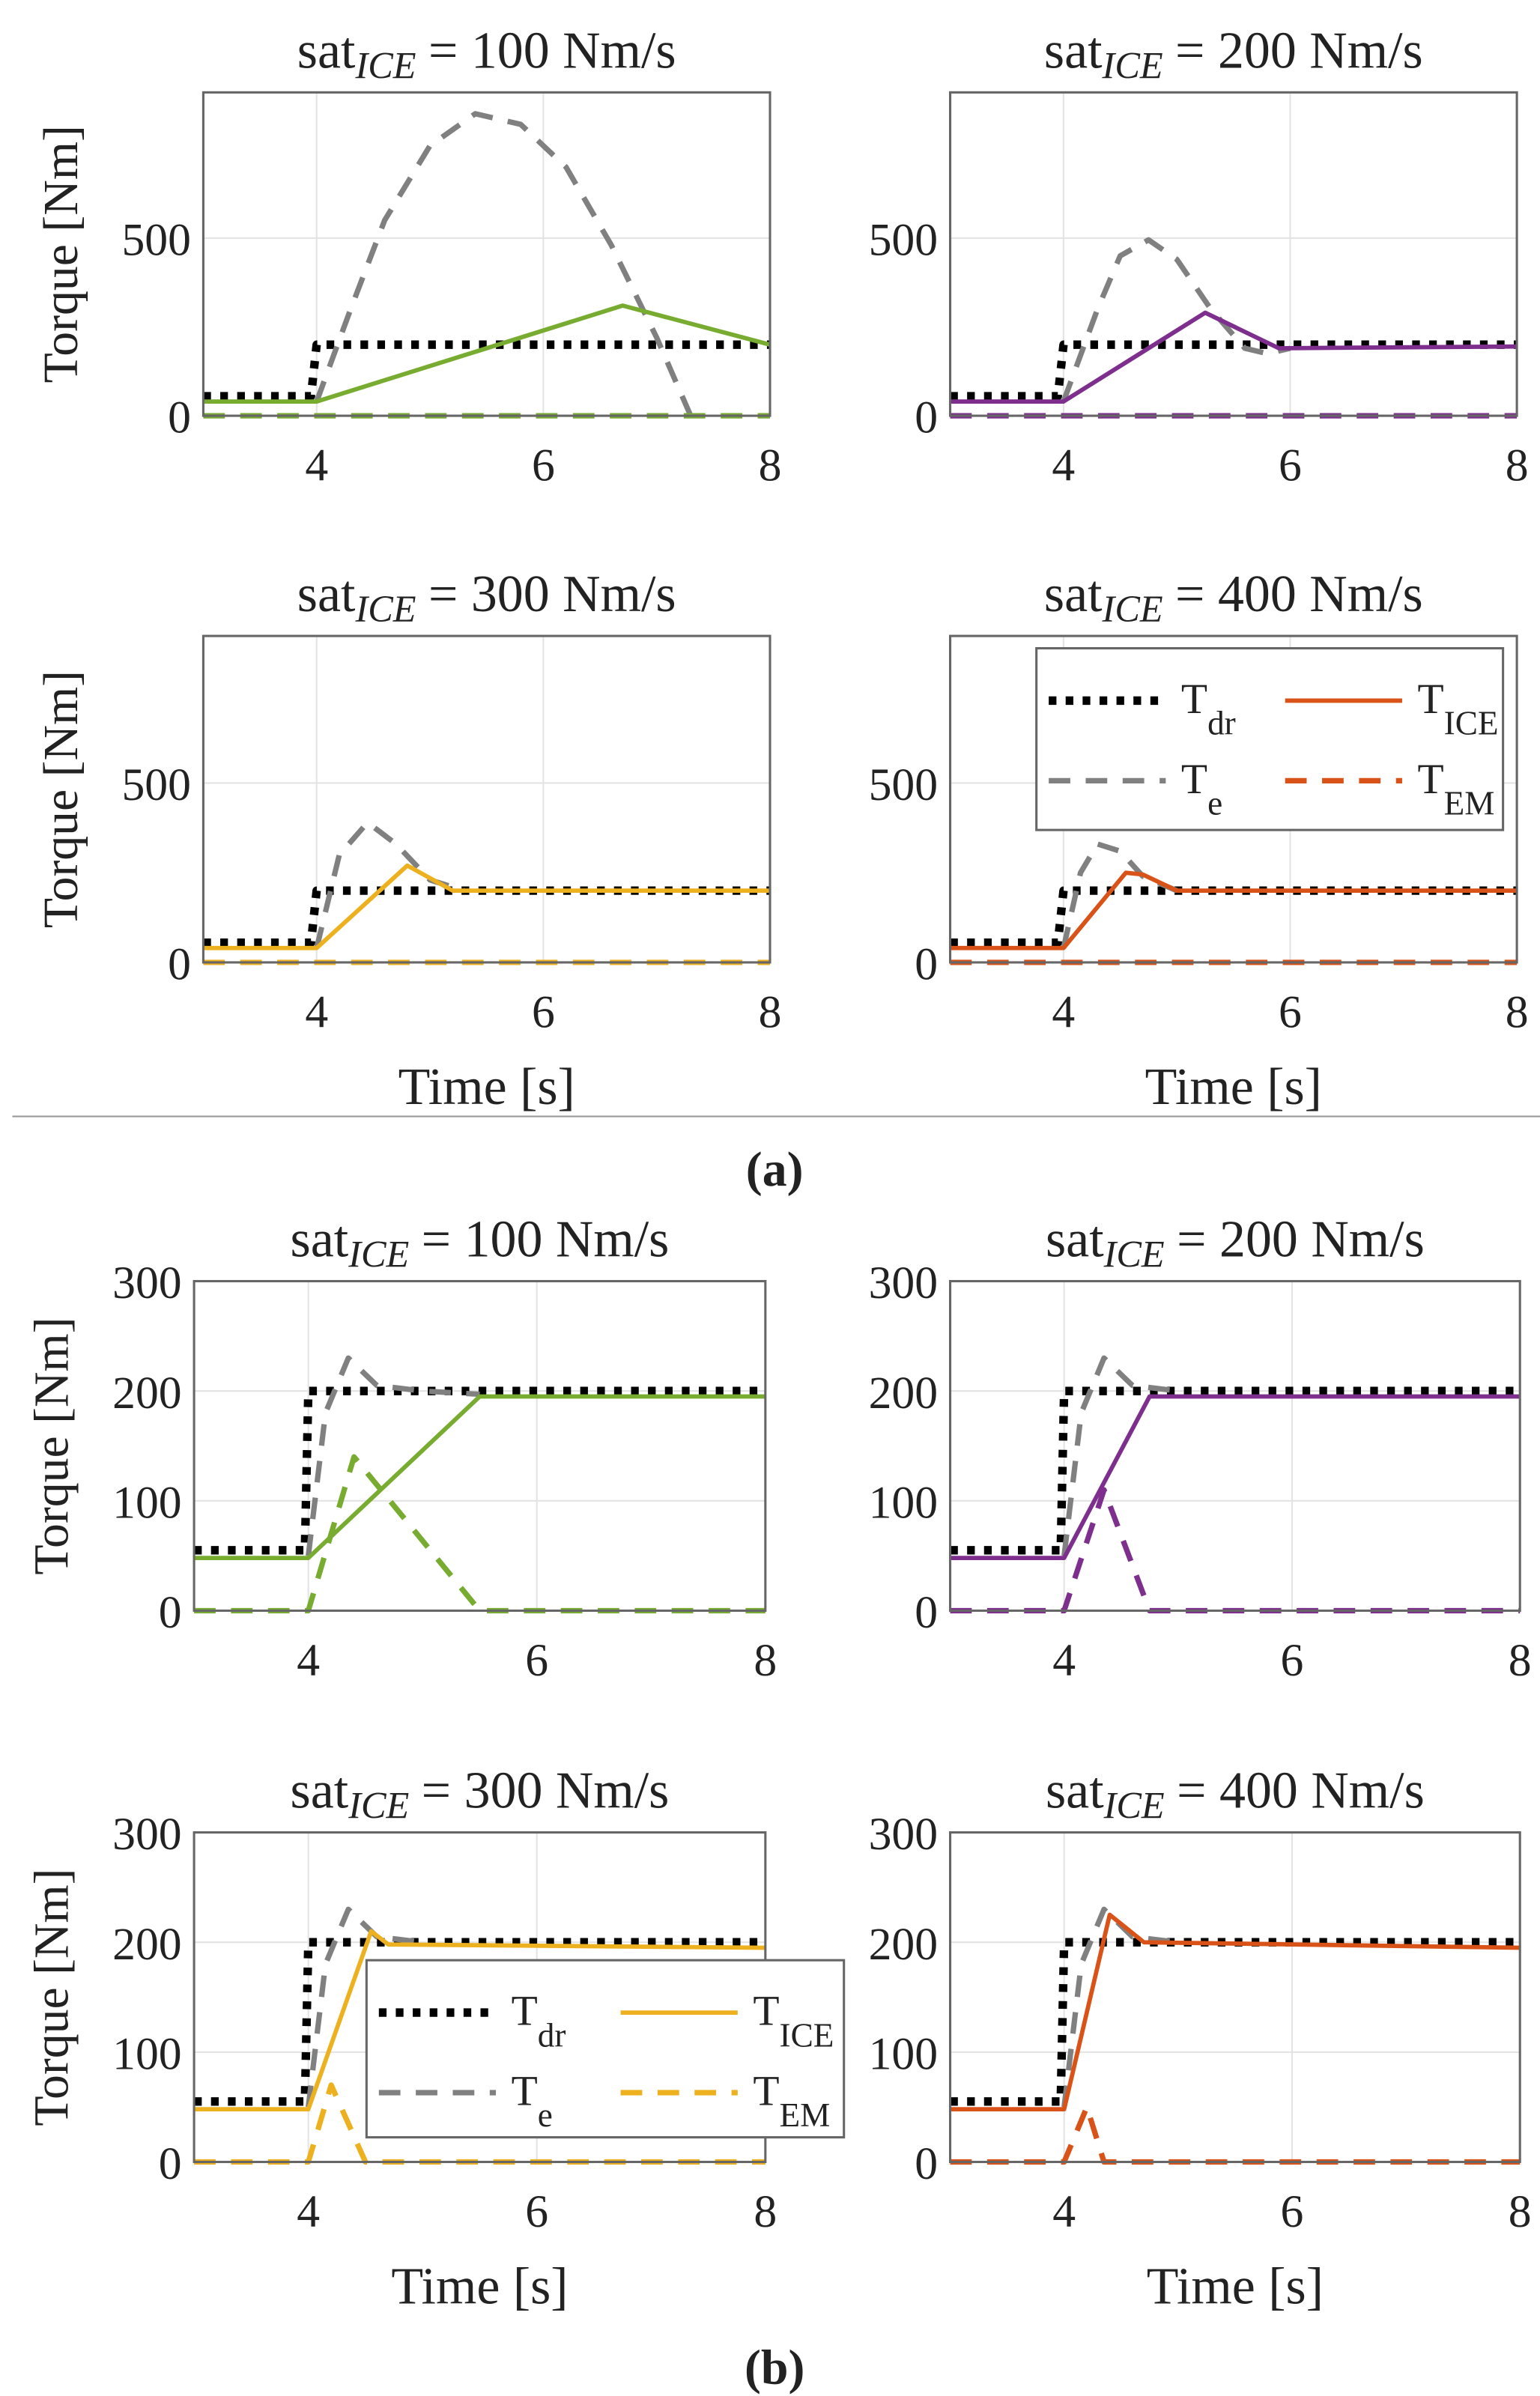 This screenshot has height=2396, width=1540. Describe the element at coordinates (408, 256) in the screenshot. I see `subplot-a-1: 4 6 8 0 500 satICE = 100 Nm/s Torque [Nm]` at that location.